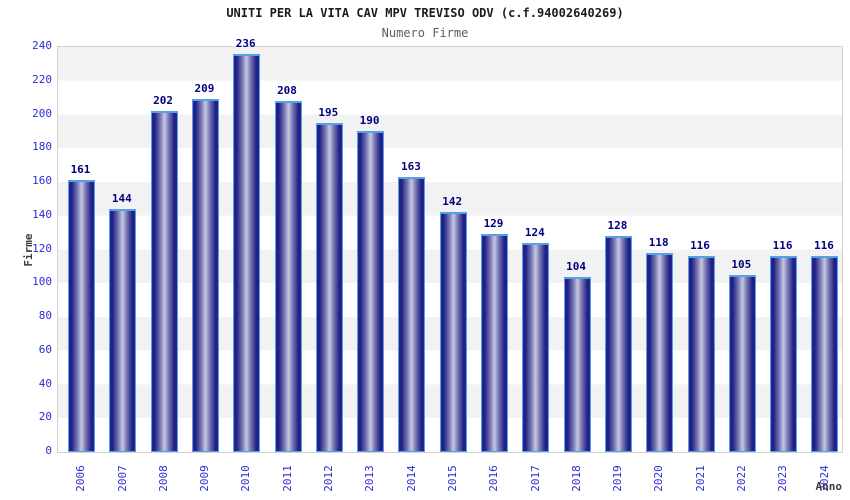 The height and width of the screenshot is (500, 850). I want to click on x-tick-label-text: 2011, so click(287, 478).